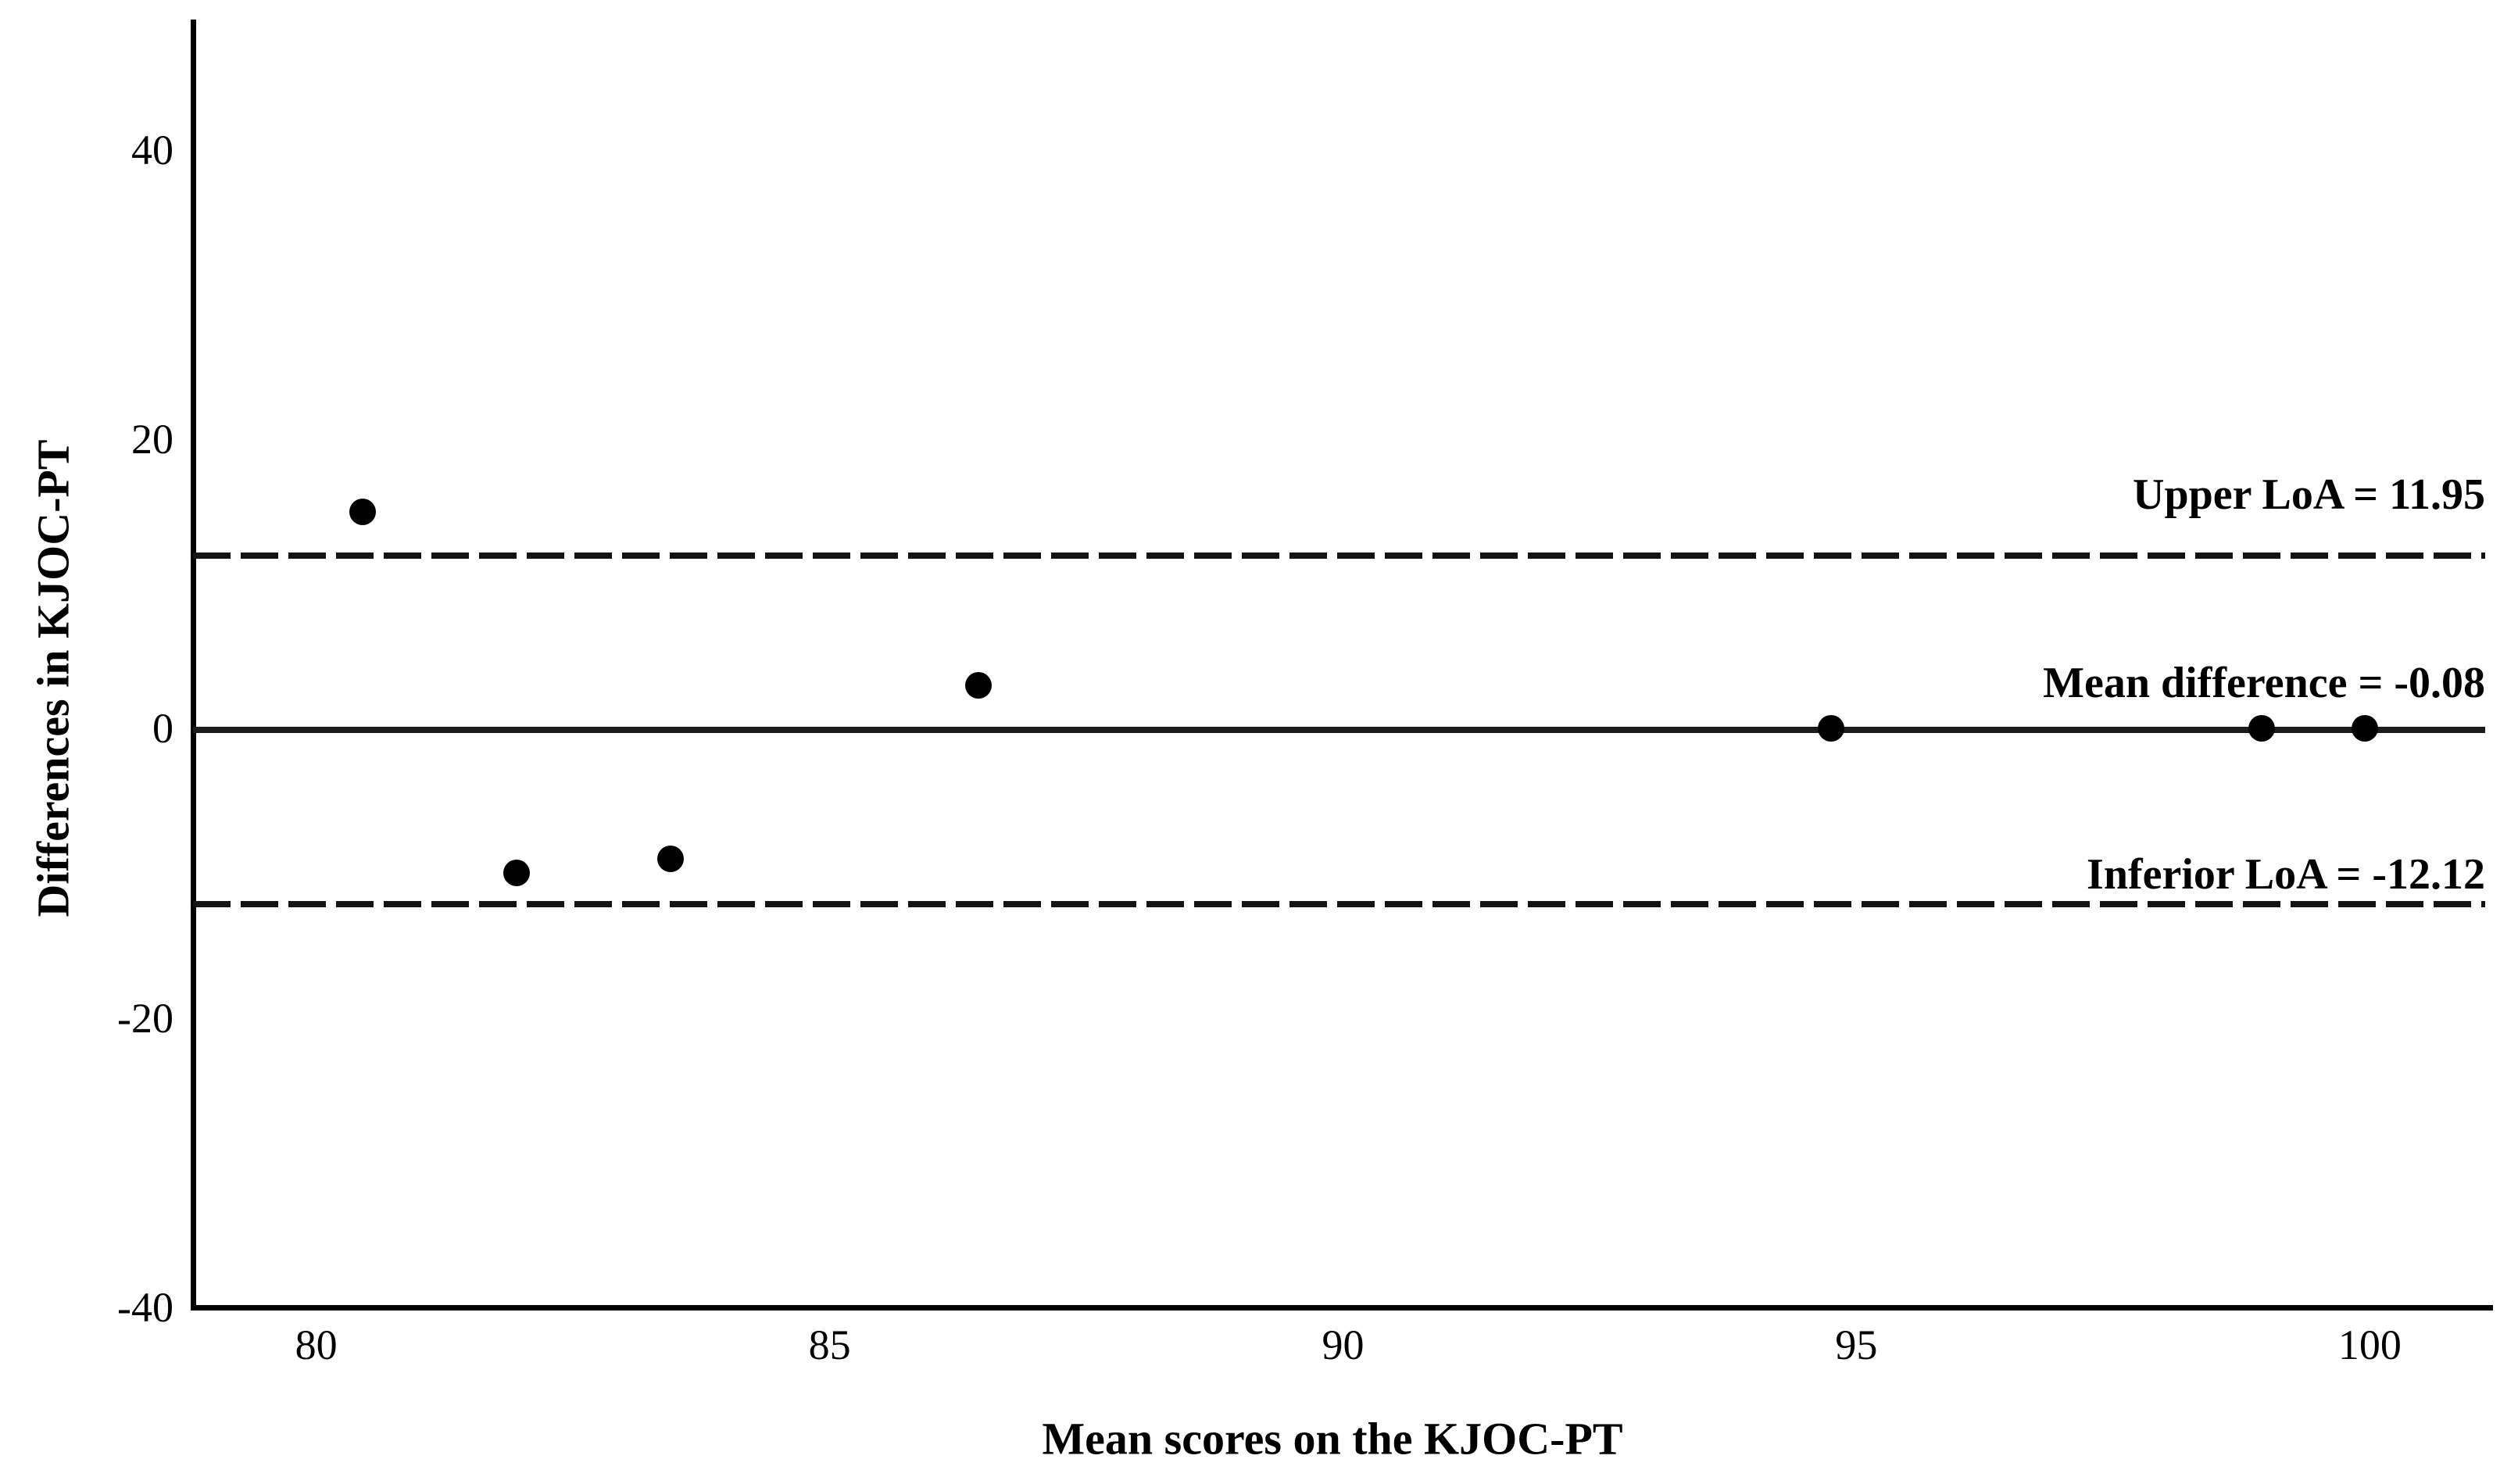  Describe the element at coordinates (145, 1018) in the screenshot. I see `y-tick-label: -20` at that location.